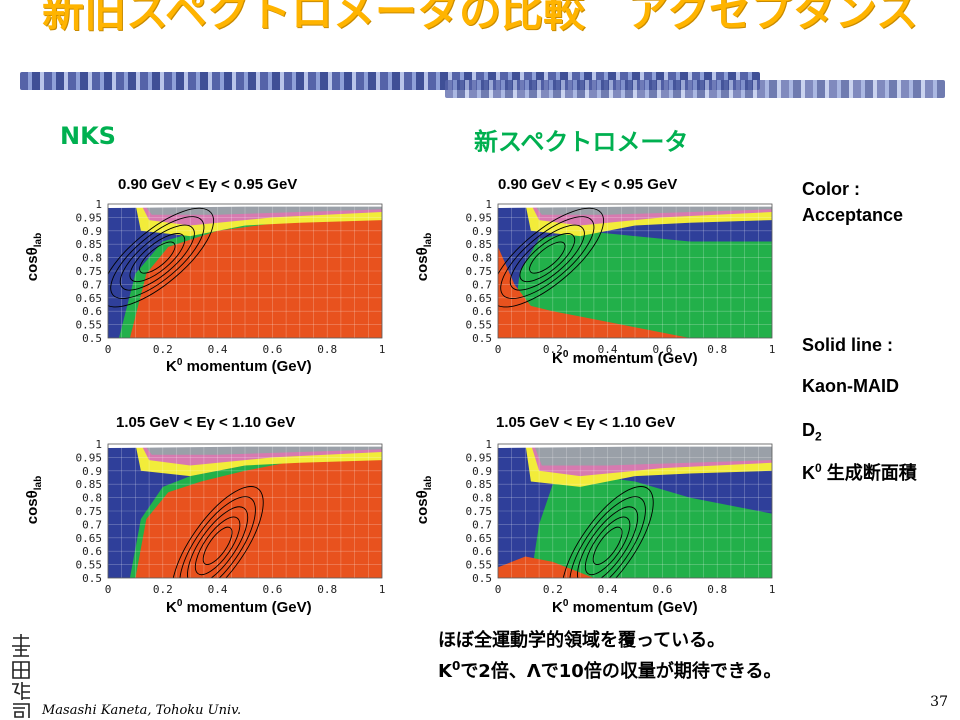 The height and width of the screenshot is (720, 960). What do you see at coordinates (652, 455) in the screenshot?
I see `acceptance-region-gray` at bounding box center [652, 455].